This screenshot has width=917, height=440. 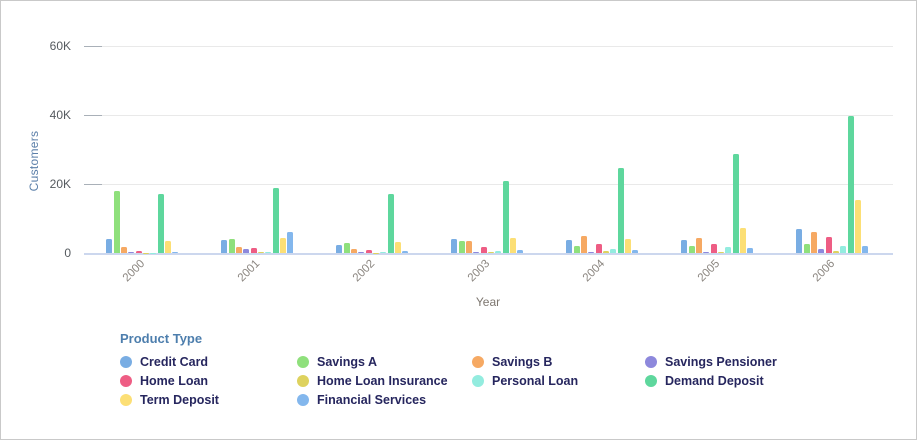 What do you see at coordinates (347, 362) in the screenshot?
I see `legend-item-label: Savings A` at bounding box center [347, 362].